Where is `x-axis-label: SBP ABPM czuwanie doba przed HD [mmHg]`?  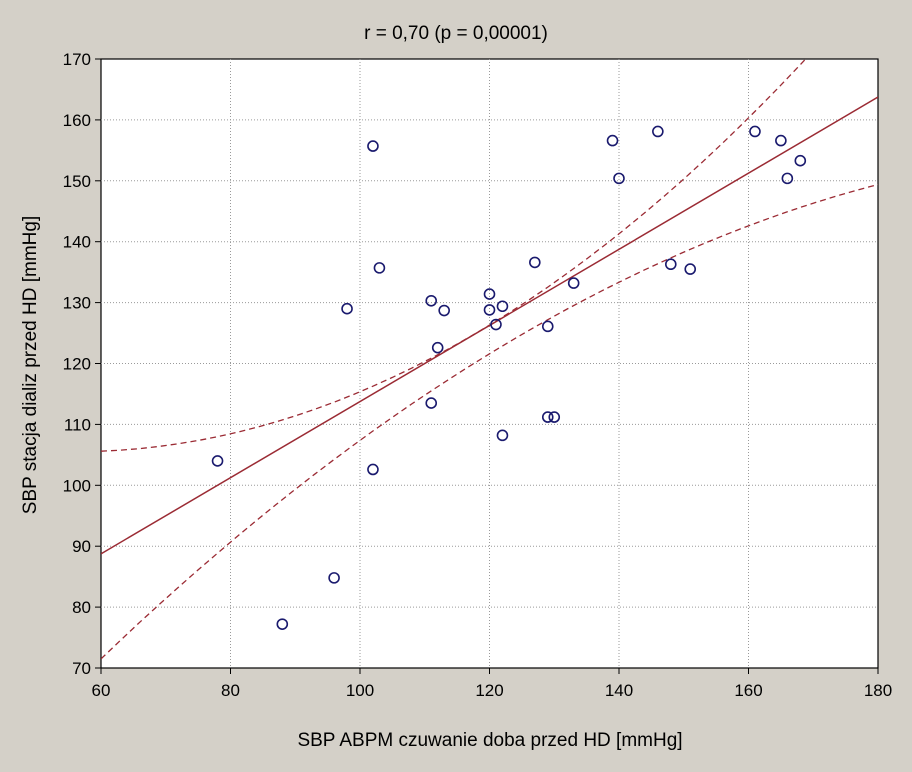 x-axis-label: SBP ABPM czuwanie doba przed HD [mmHg] is located at coordinates (489, 740).